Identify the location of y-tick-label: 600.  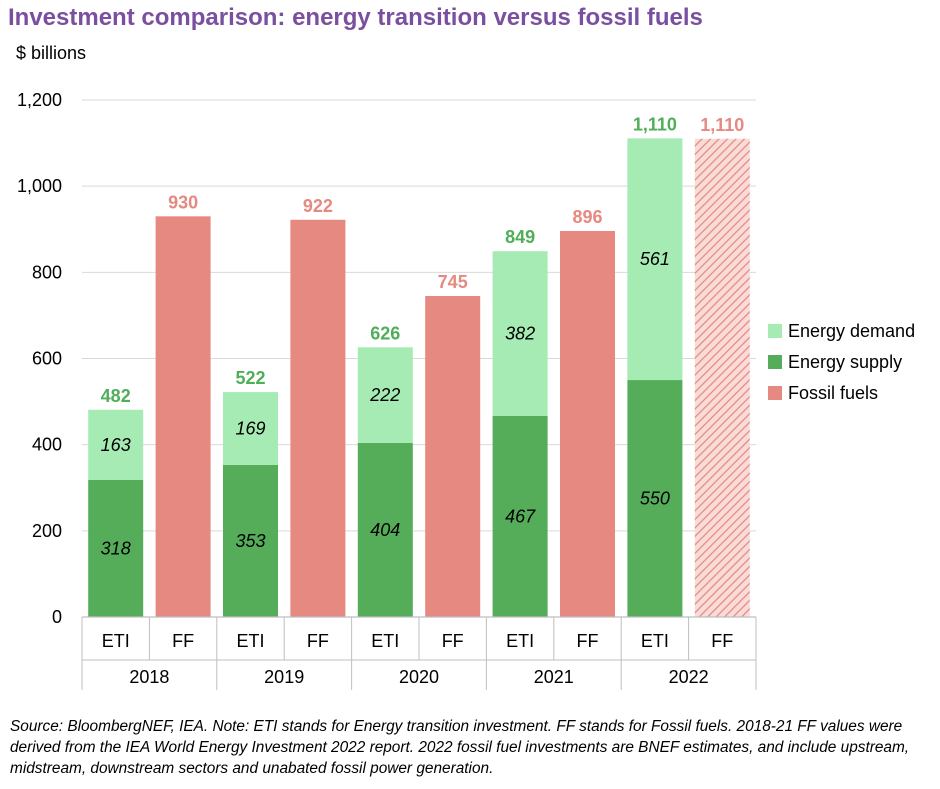
(47, 359).